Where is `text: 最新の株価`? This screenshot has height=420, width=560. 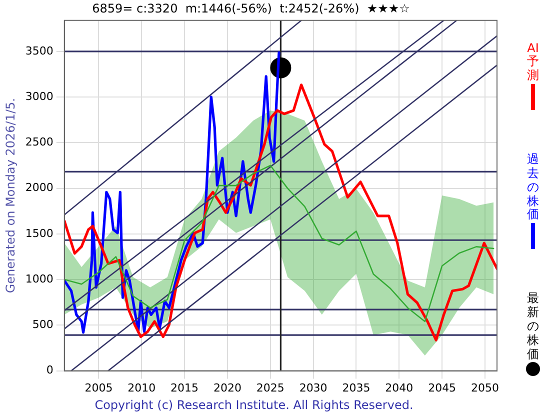 text: 最新の株価 is located at coordinates (533, 326).